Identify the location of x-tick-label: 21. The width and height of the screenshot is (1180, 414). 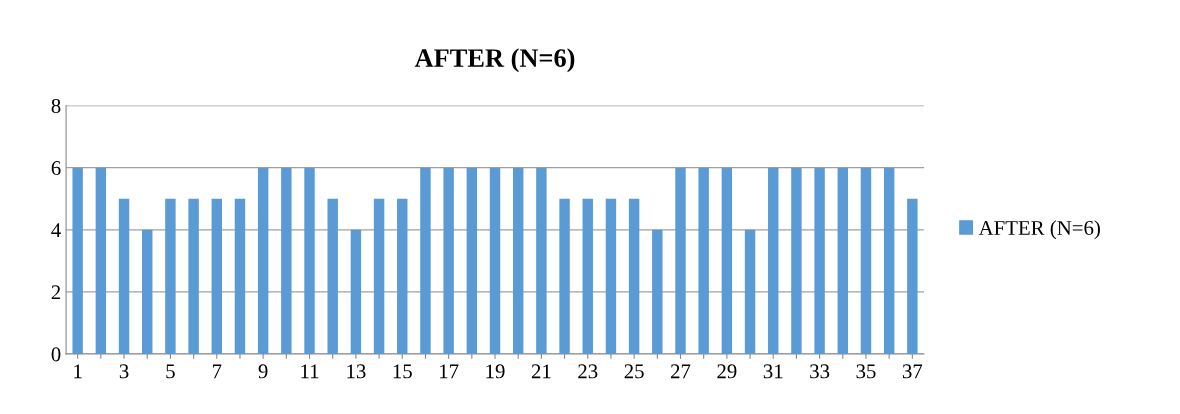
(541, 371).